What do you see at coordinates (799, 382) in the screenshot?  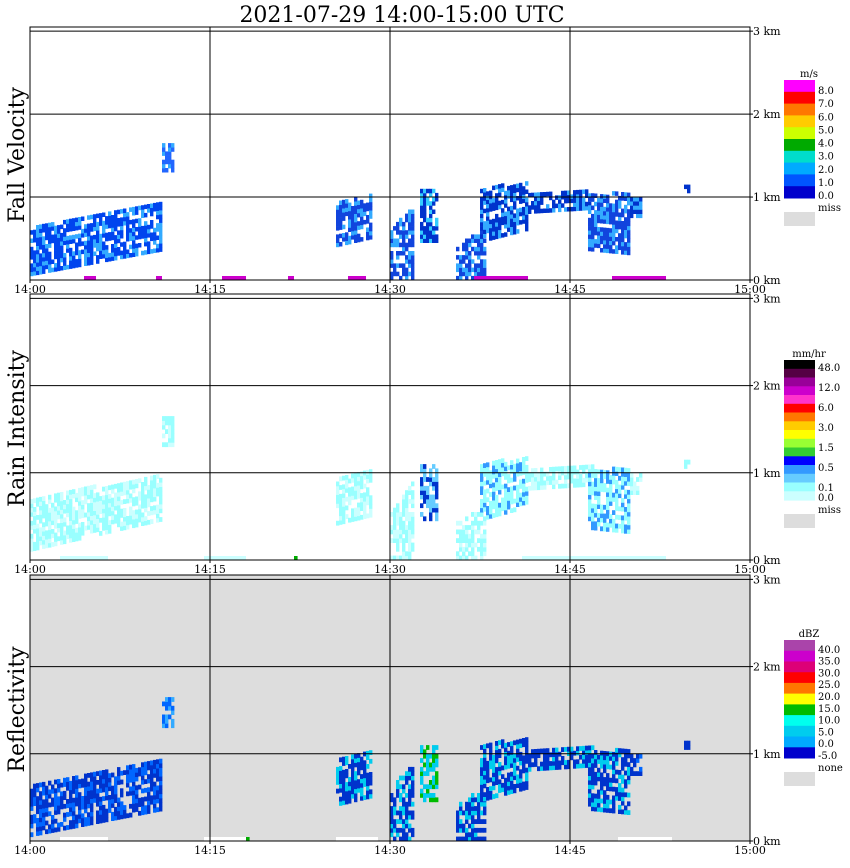 I see `colorbar-swatch` at bounding box center [799, 382].